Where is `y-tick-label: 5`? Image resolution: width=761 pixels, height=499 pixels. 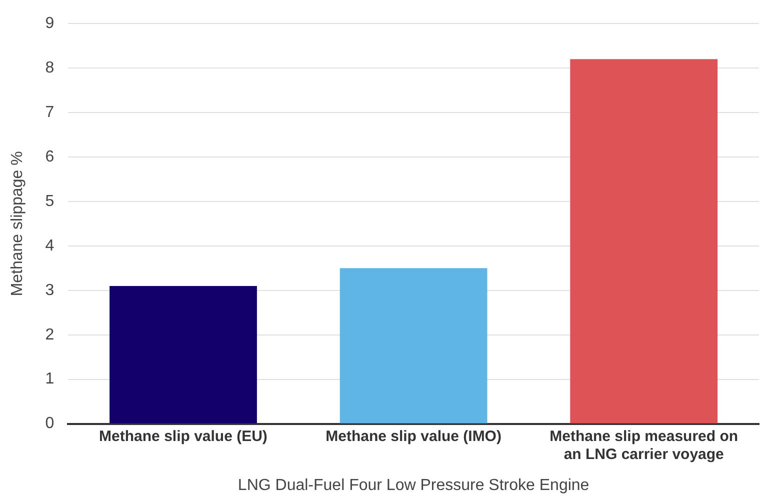 y-tick-label: 5 is located at coordinates (49, 201).